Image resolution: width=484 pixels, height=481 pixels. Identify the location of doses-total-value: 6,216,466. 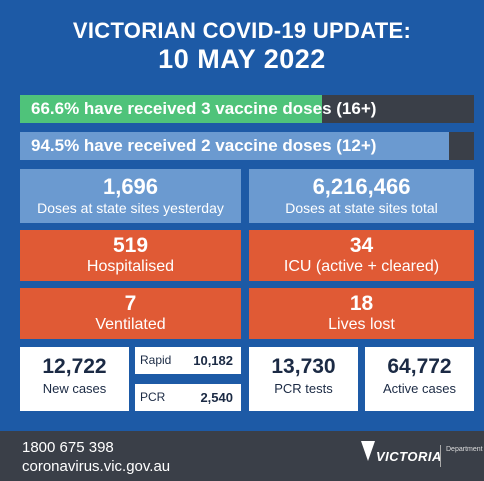
(361, 186).